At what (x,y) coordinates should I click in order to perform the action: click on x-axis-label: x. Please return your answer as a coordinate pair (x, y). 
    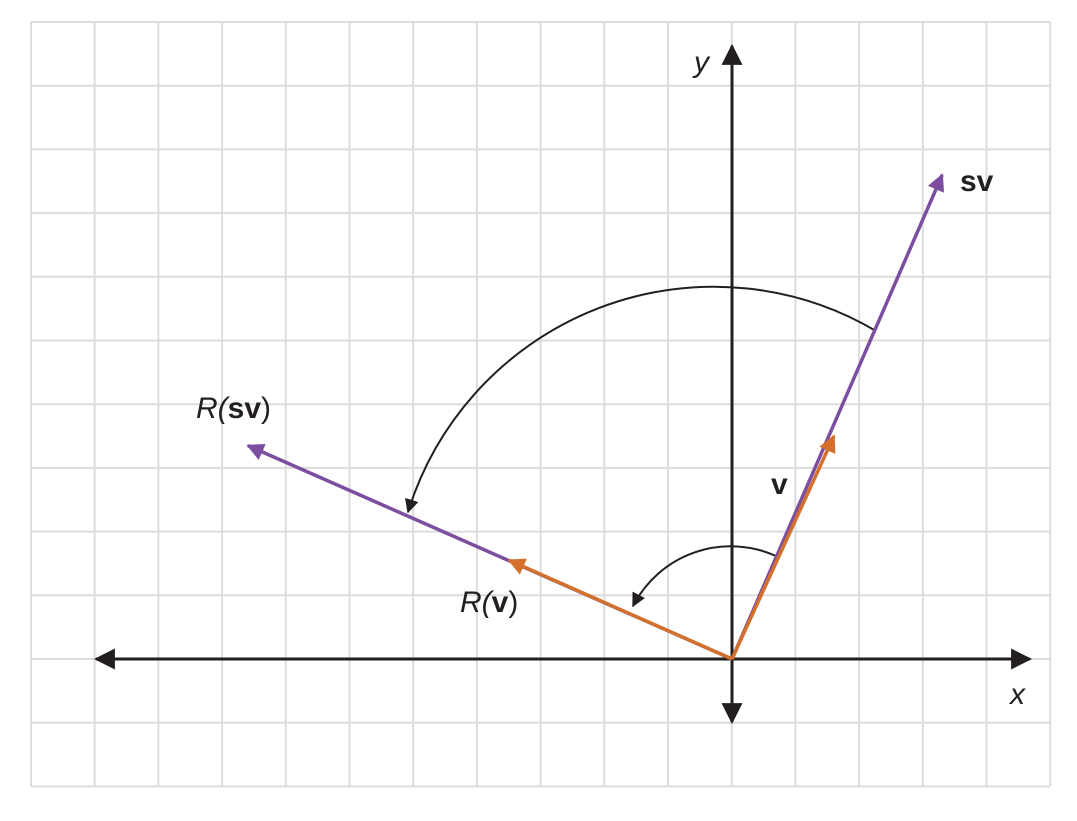
    Looking at the image, I should click on (1017, 694).